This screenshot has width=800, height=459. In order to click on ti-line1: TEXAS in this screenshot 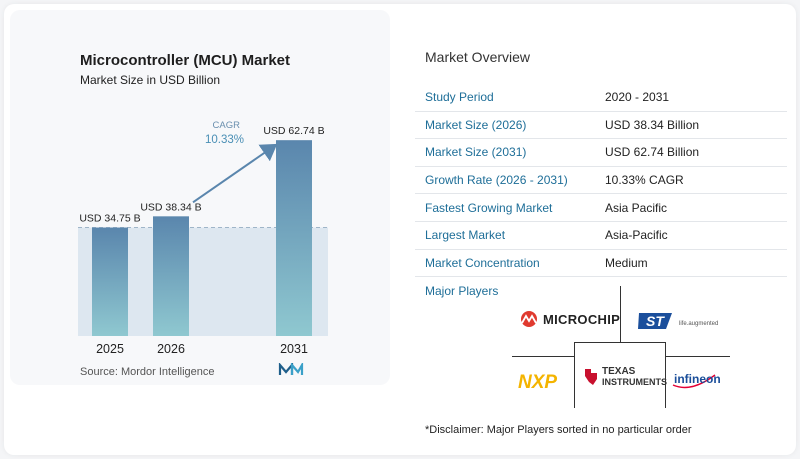, I will do `click(619, 371)`.